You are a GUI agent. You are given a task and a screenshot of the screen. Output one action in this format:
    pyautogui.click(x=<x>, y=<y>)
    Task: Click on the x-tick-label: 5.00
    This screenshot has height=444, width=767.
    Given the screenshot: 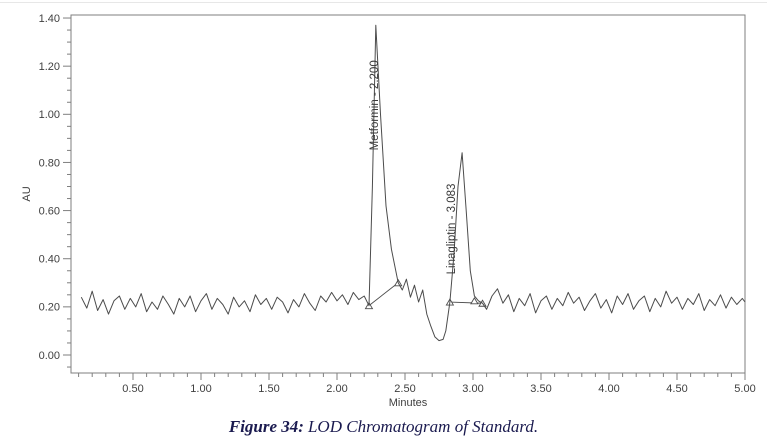 What is the action you would take?
    pyautogui.click(x=744, y=389)
    